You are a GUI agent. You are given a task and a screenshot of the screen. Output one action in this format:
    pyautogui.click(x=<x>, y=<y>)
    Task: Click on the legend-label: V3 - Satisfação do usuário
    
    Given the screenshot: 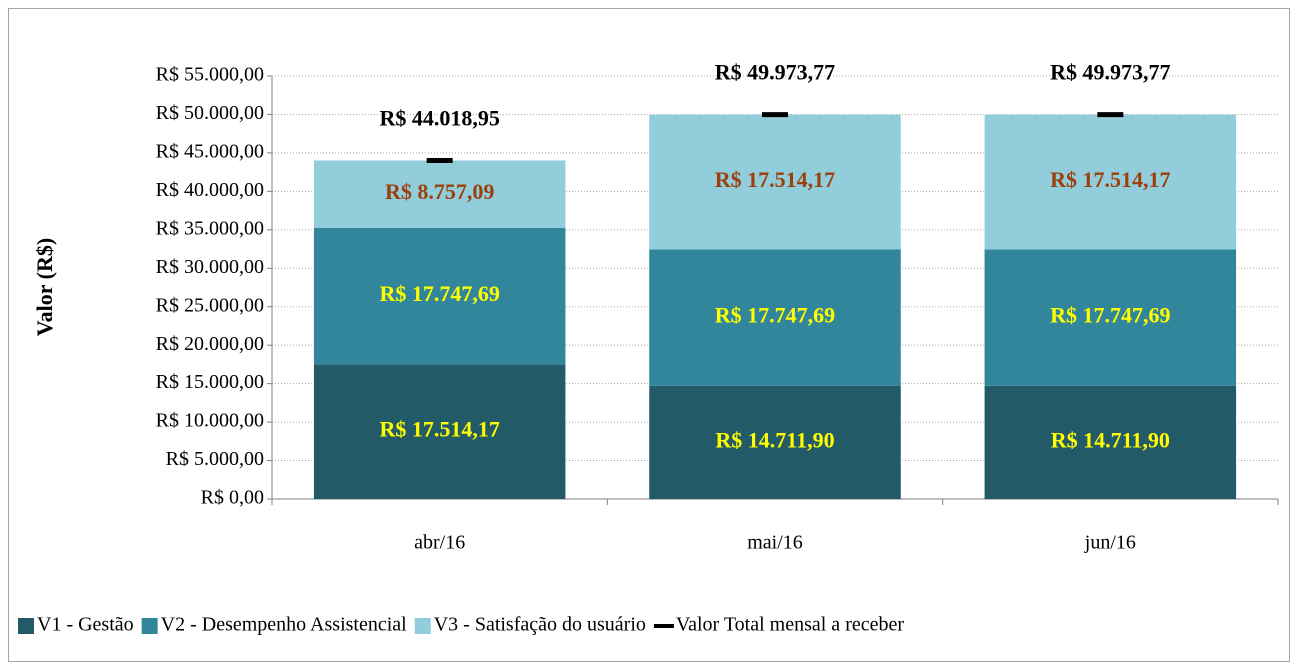 What is the action you would take?
    pyautogui.click(x=540, y=625)
    